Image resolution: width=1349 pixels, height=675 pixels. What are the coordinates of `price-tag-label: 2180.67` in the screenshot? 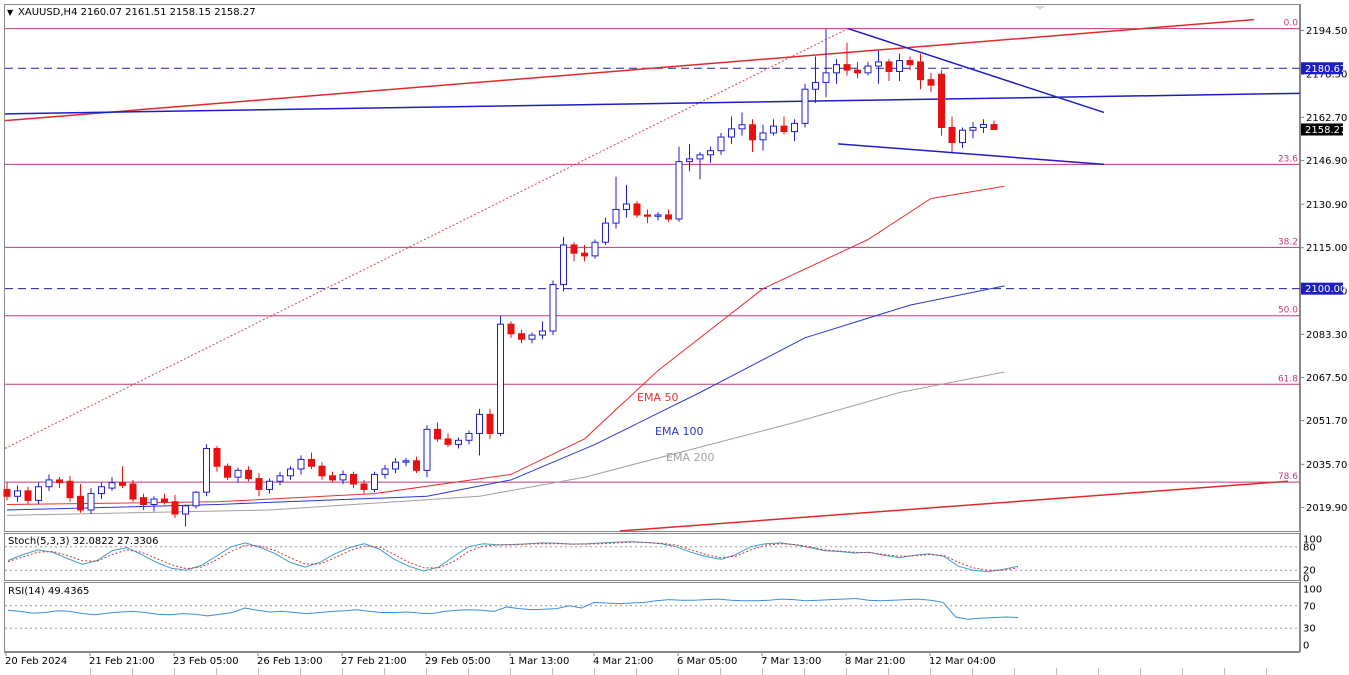 It's located at (1325, 69).